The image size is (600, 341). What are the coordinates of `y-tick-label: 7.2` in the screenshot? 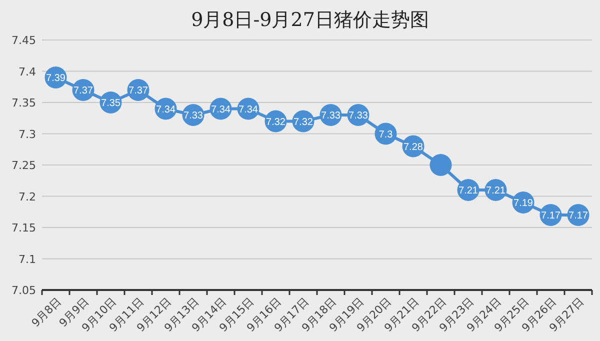 It's located at (27, 197).